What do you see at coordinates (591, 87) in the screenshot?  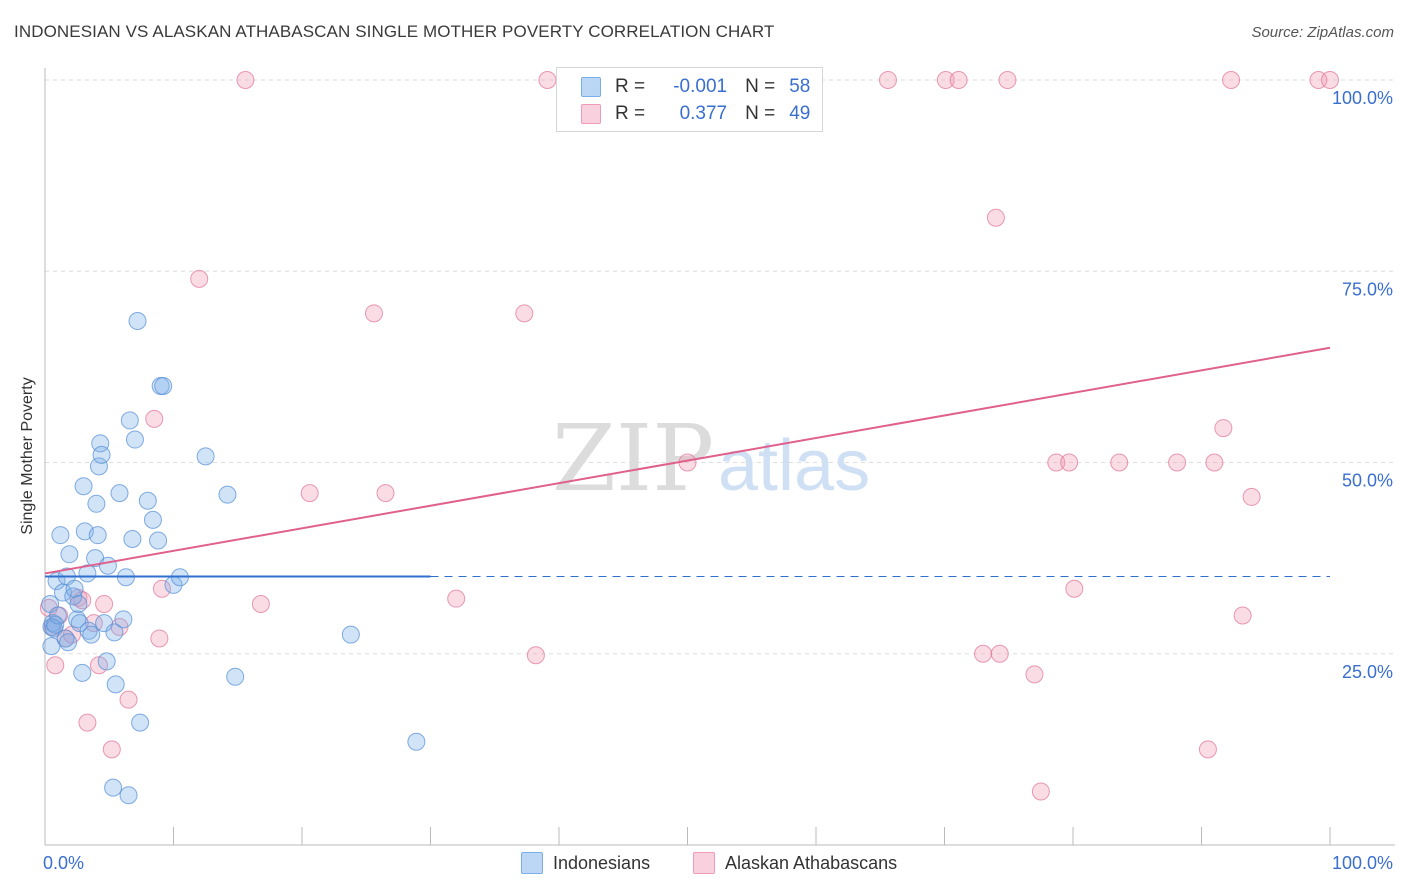 I see `legend-swatch-blue` at bounding box center [591, 87].